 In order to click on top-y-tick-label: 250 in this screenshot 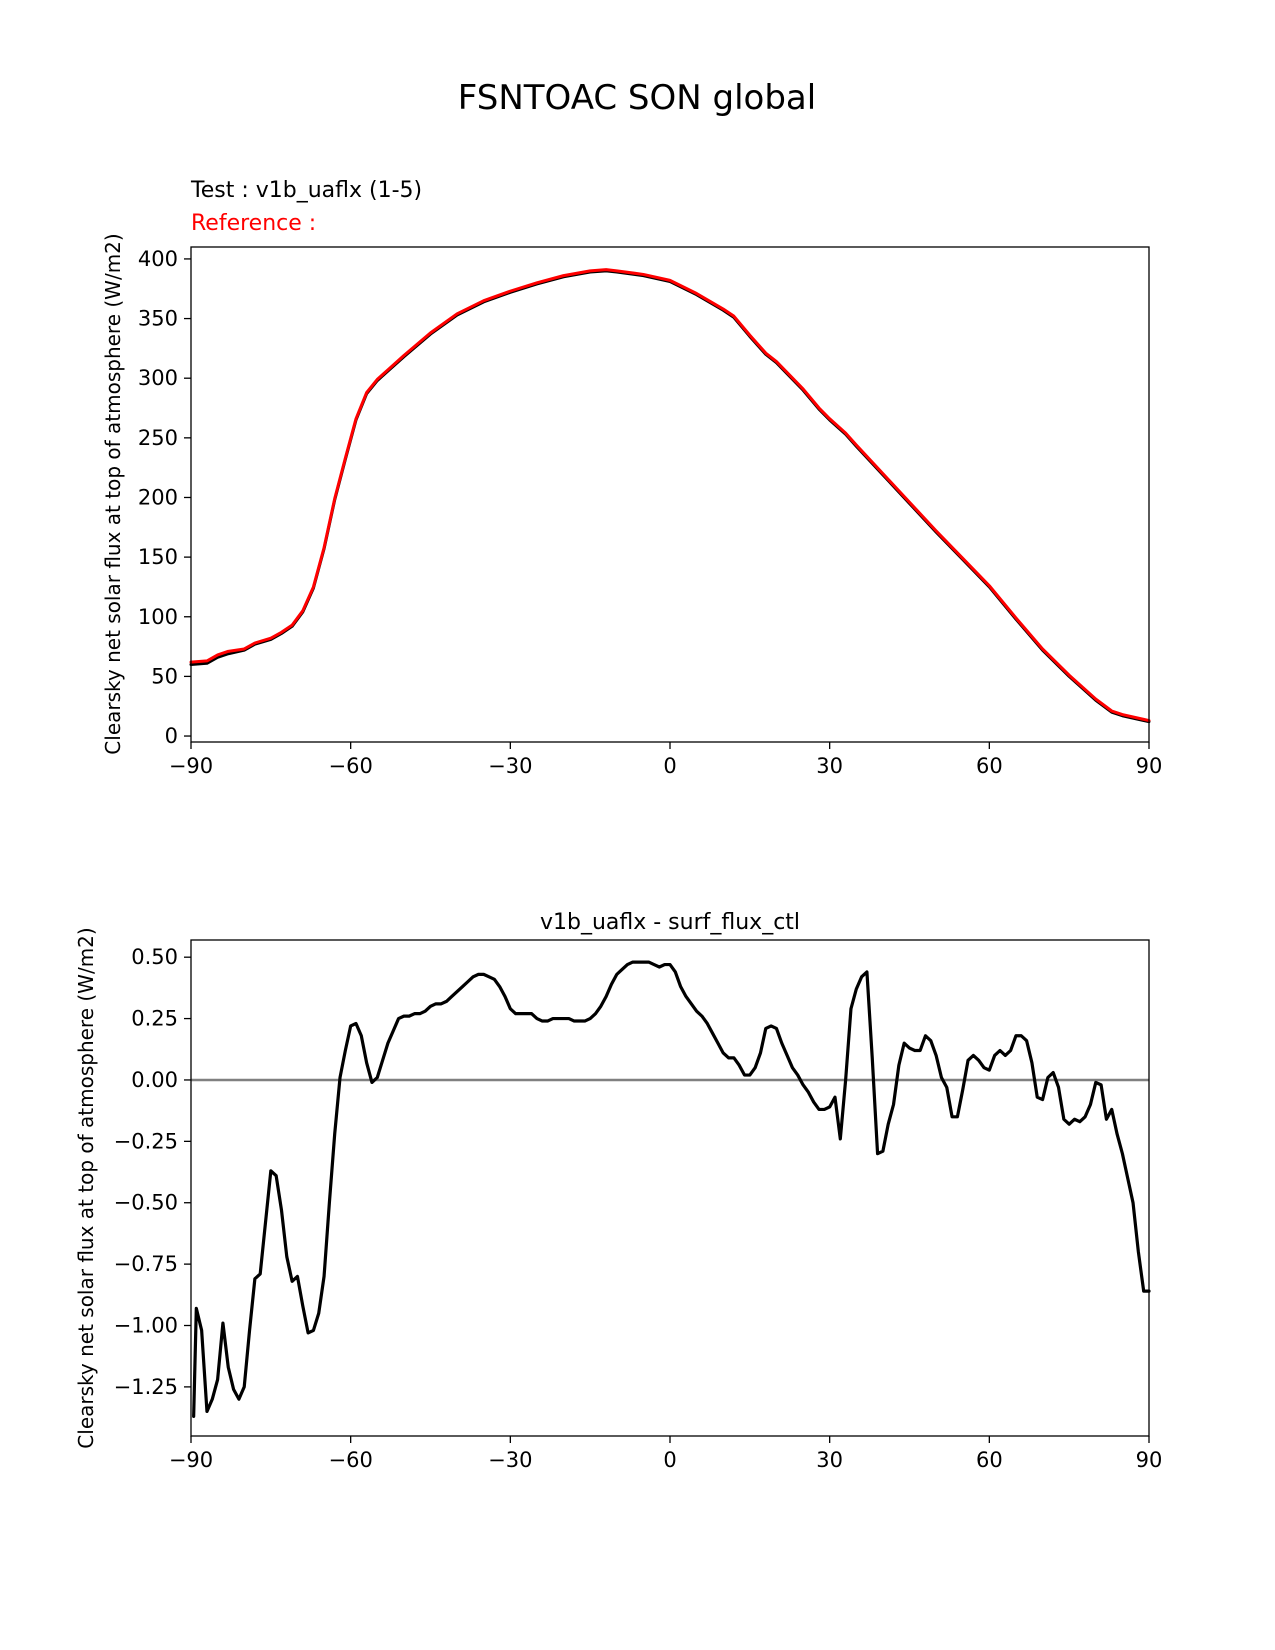, I will do `click(158, 438)`.